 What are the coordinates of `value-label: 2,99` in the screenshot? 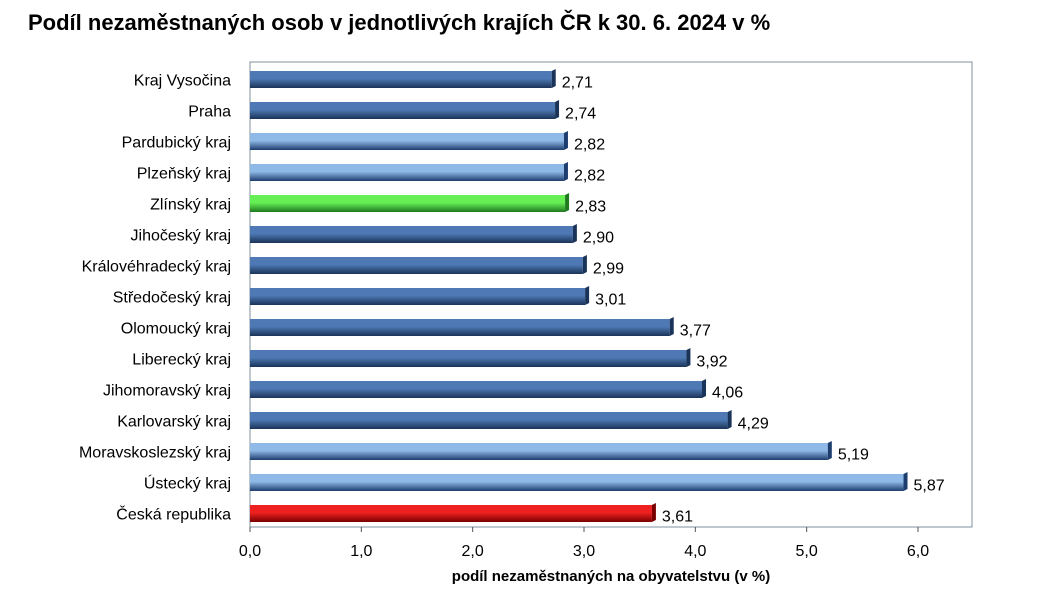 It's located at (608, 269).